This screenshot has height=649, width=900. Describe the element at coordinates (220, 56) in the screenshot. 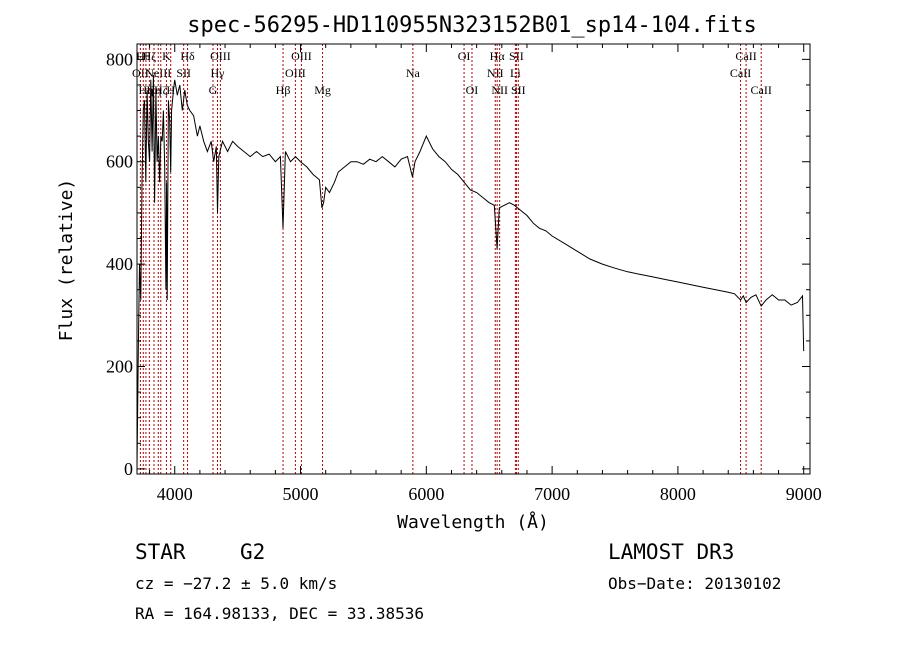

I see `line-marker-label-13: OIII` at that location.